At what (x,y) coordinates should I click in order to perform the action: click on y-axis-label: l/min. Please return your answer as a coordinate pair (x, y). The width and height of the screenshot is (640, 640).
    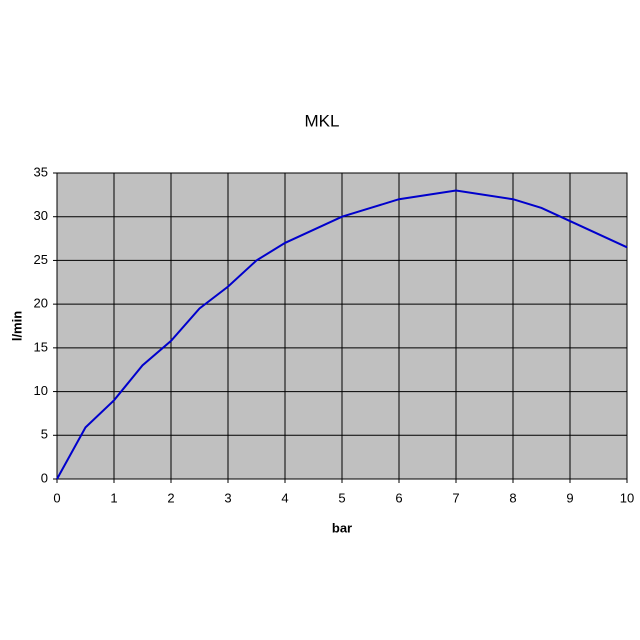
    Looking at the image, I should click on (16, 326).